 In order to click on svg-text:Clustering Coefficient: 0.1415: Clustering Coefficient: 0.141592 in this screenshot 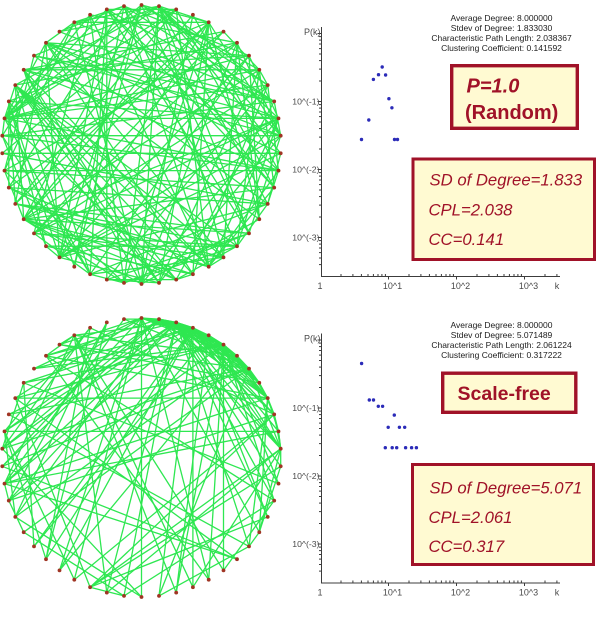, I will do `click(501, 48)`.